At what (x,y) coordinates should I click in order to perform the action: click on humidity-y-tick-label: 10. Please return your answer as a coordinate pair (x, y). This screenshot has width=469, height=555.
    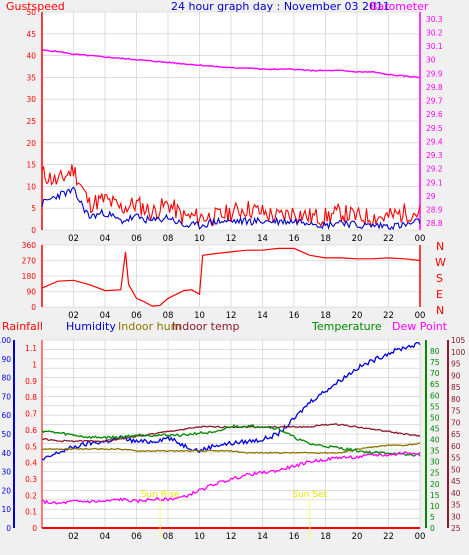
    Looking at the image, I should click on (6, 509).